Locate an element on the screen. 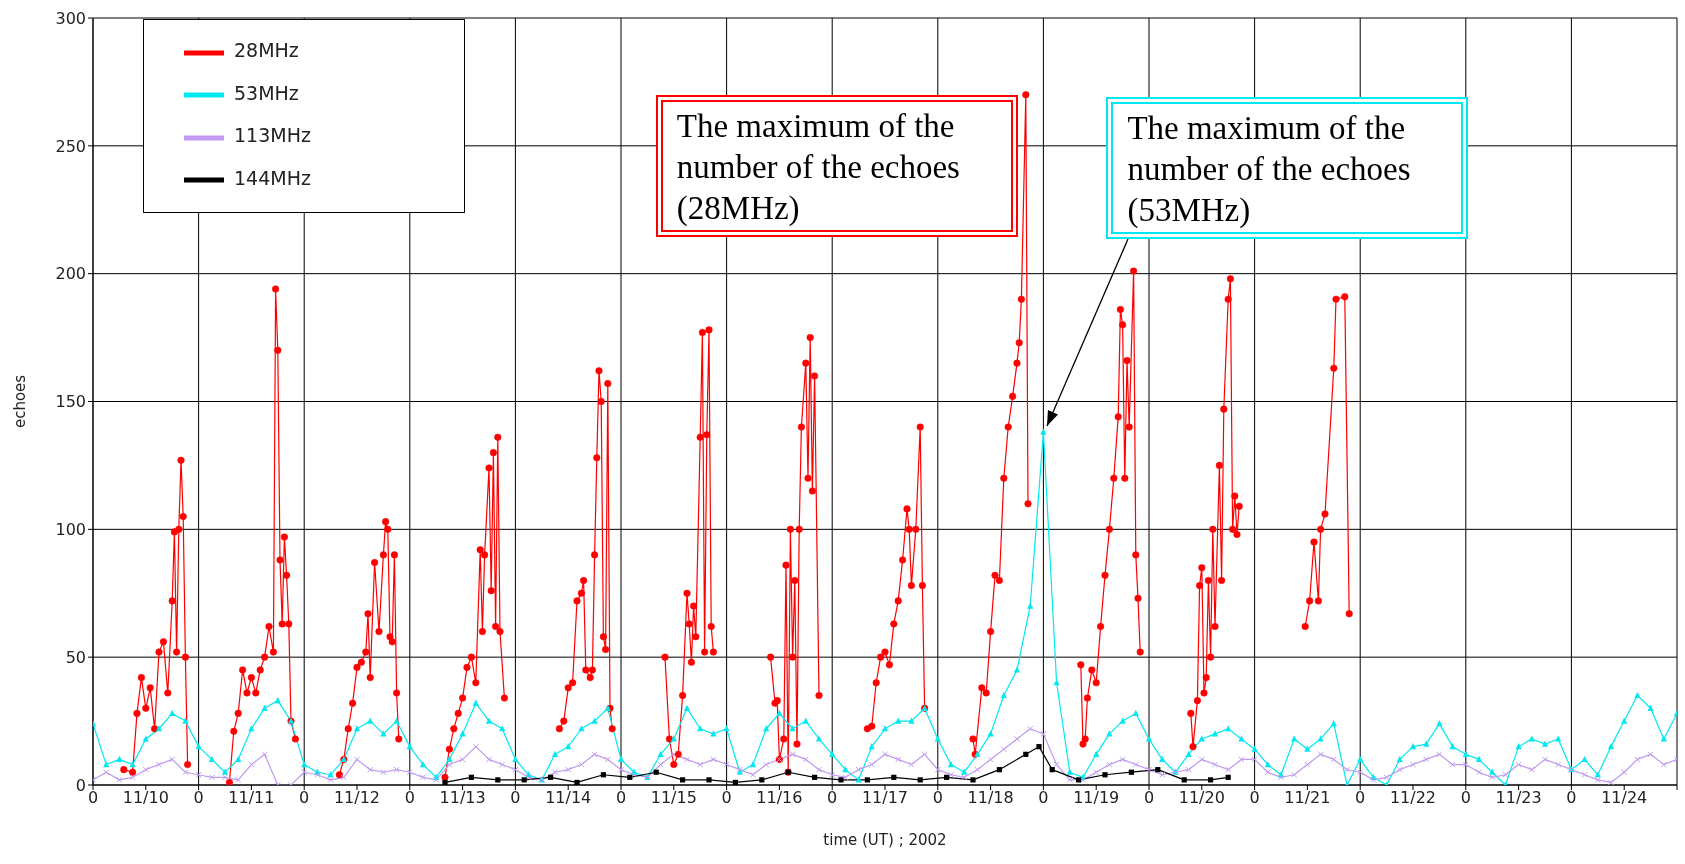 This screenshot has width=1685, height=864. x-tick-label: 11/14 is located at coordinates (568, 798).